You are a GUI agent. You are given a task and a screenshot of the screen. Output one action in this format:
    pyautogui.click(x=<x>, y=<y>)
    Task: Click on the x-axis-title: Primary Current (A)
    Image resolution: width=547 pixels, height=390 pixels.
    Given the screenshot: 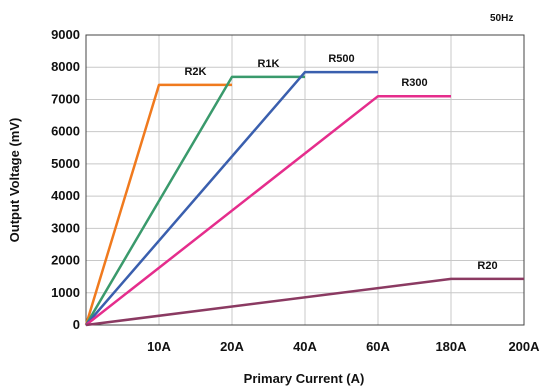 What is the action you would take?
    pyautogui.click(x=304, y=378)
    